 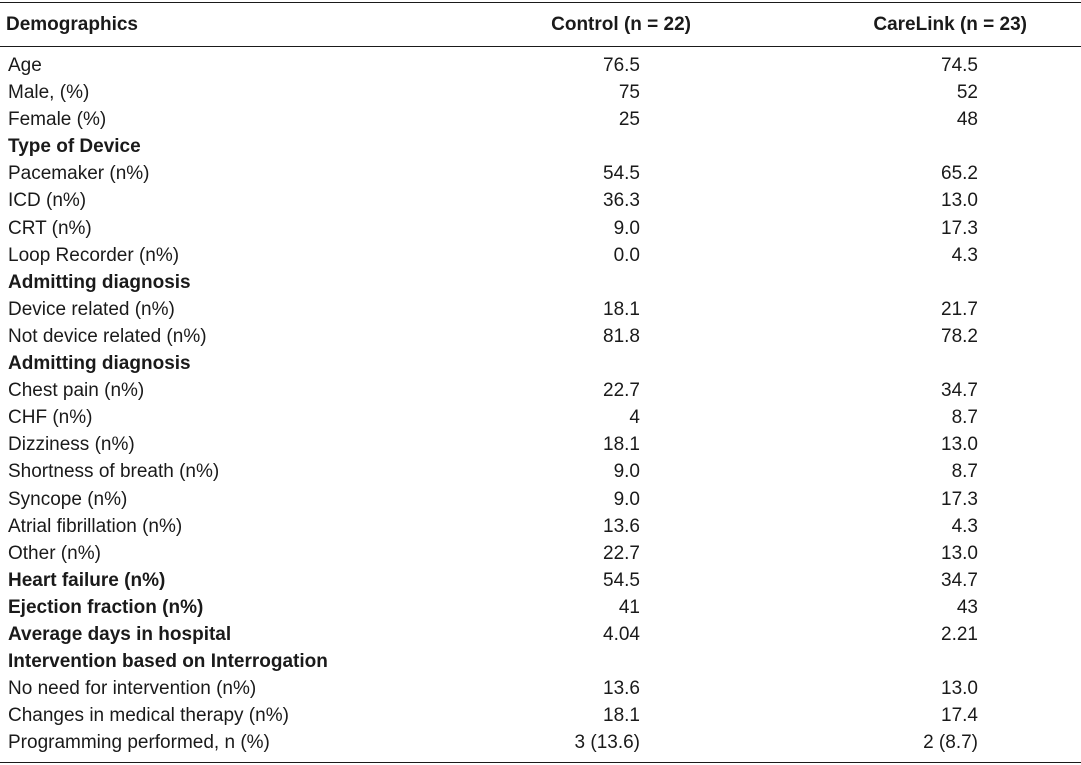 I want to click on table-row: Age 76.5 74.5, so click(x=540, y=65).